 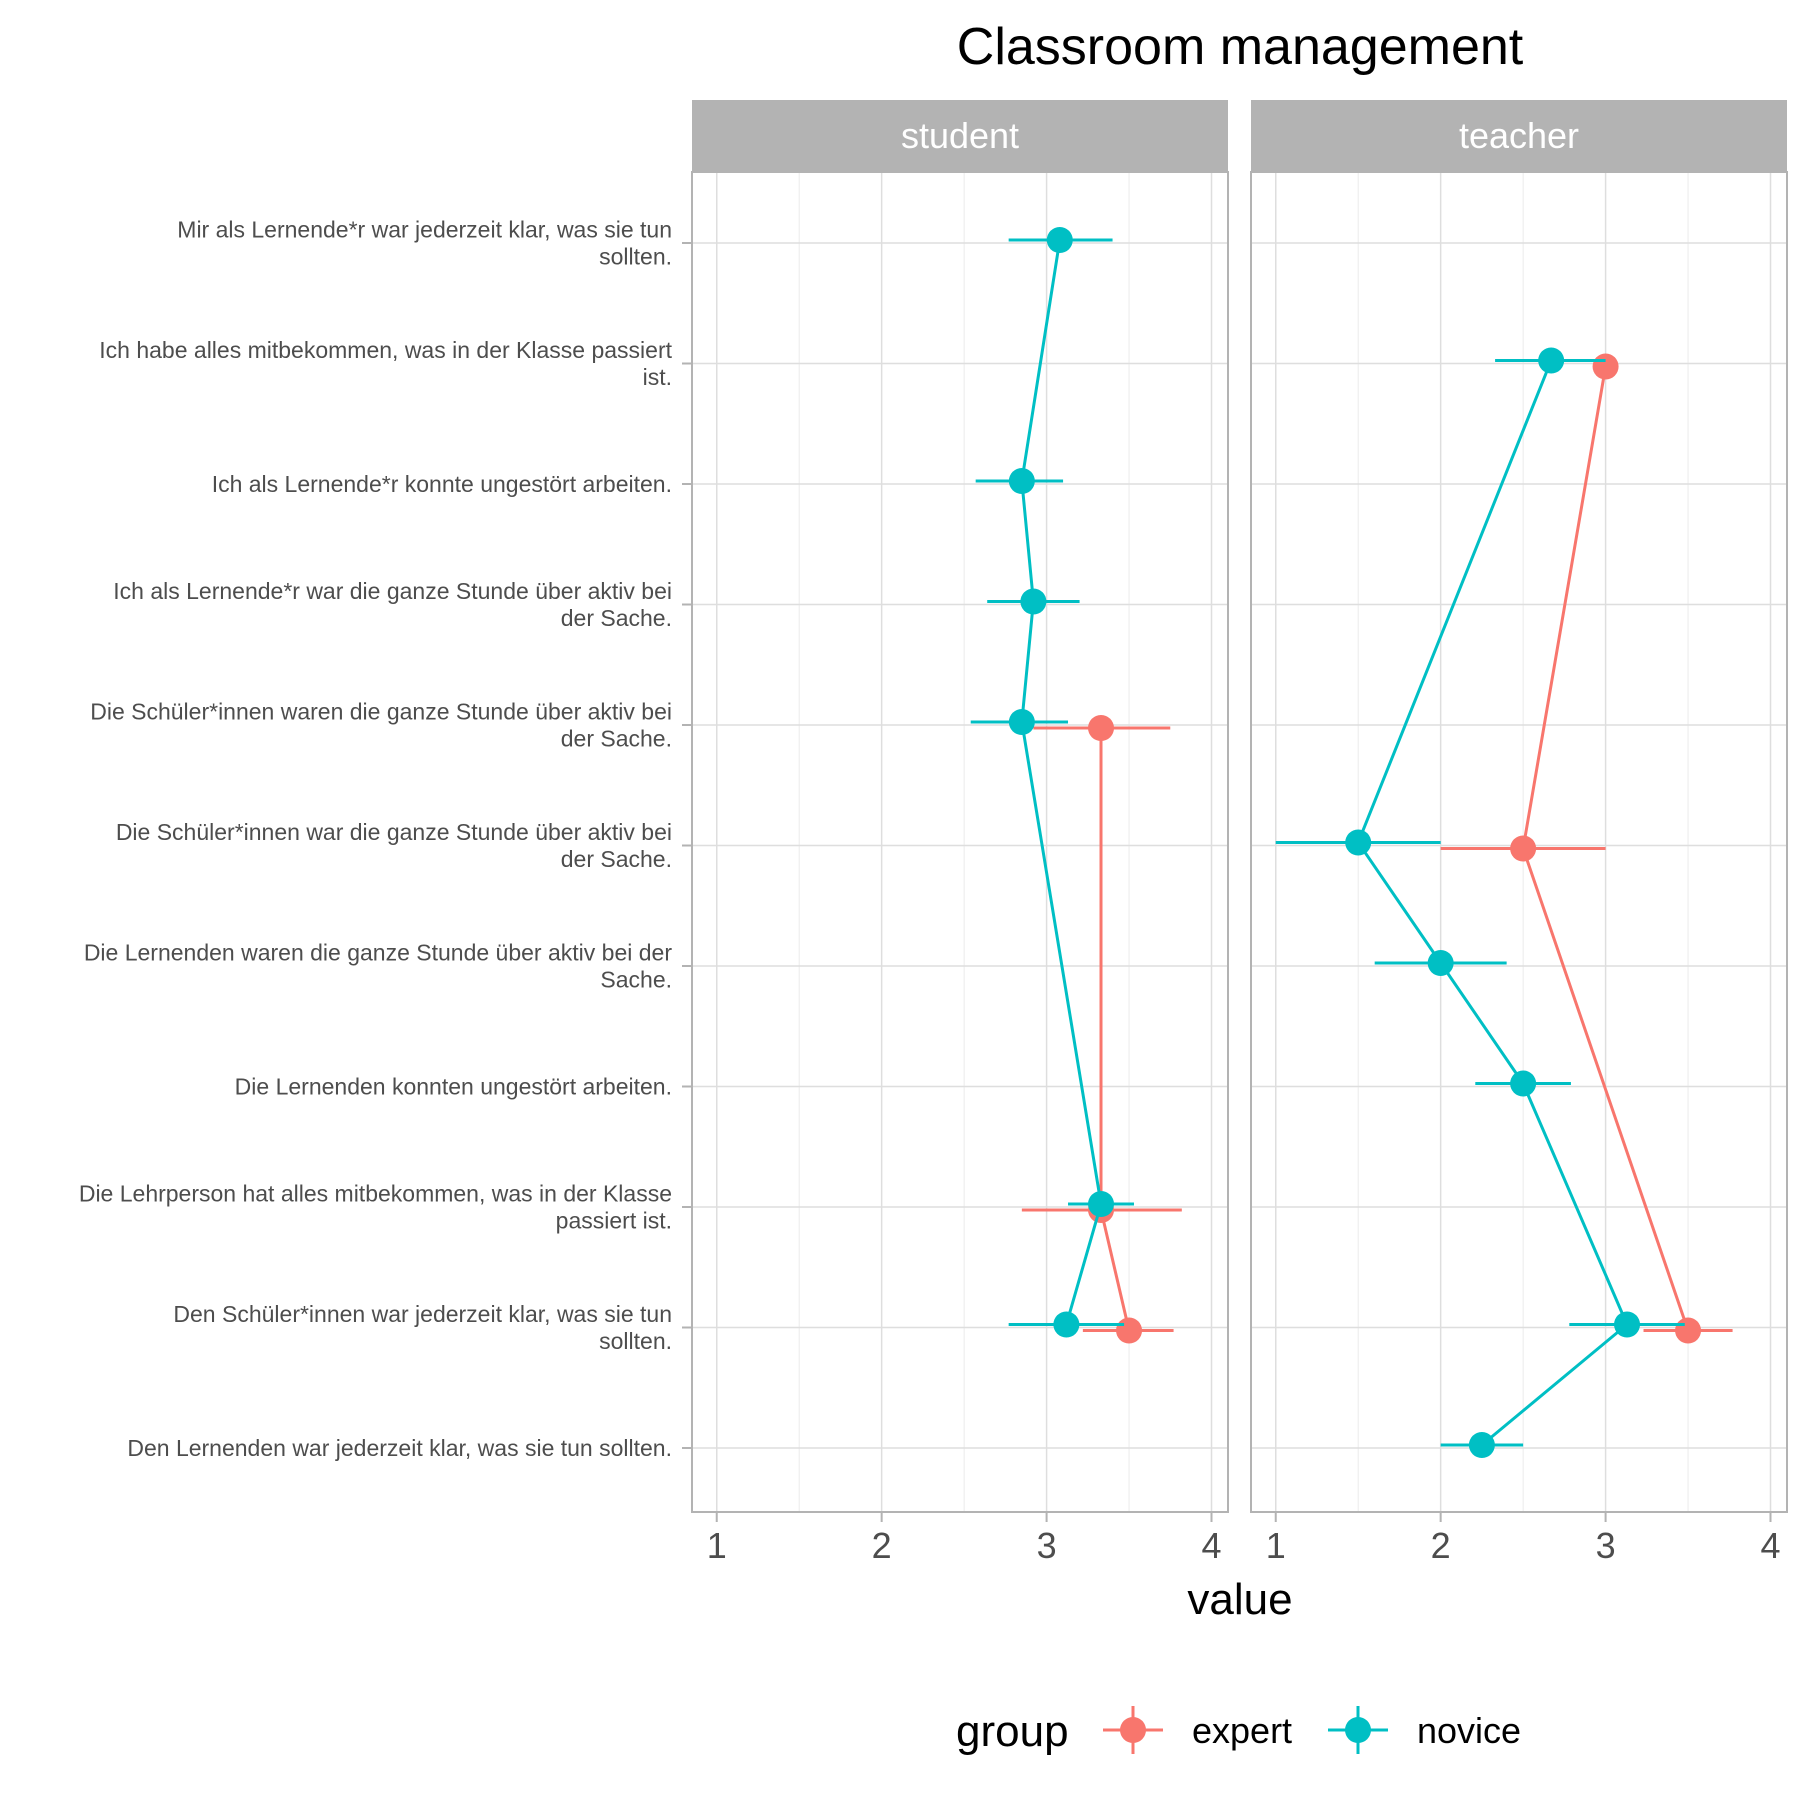 I want to click on legend-key-point-expert, so click(x=1133, y=1730).